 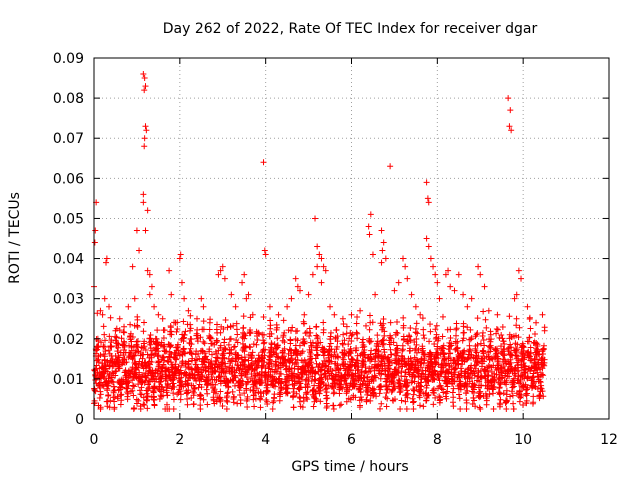 What do you see at coordinates (179, 440) in the screenshot?
I see `x-tick-label: 2` at bounding box center [179, 440].